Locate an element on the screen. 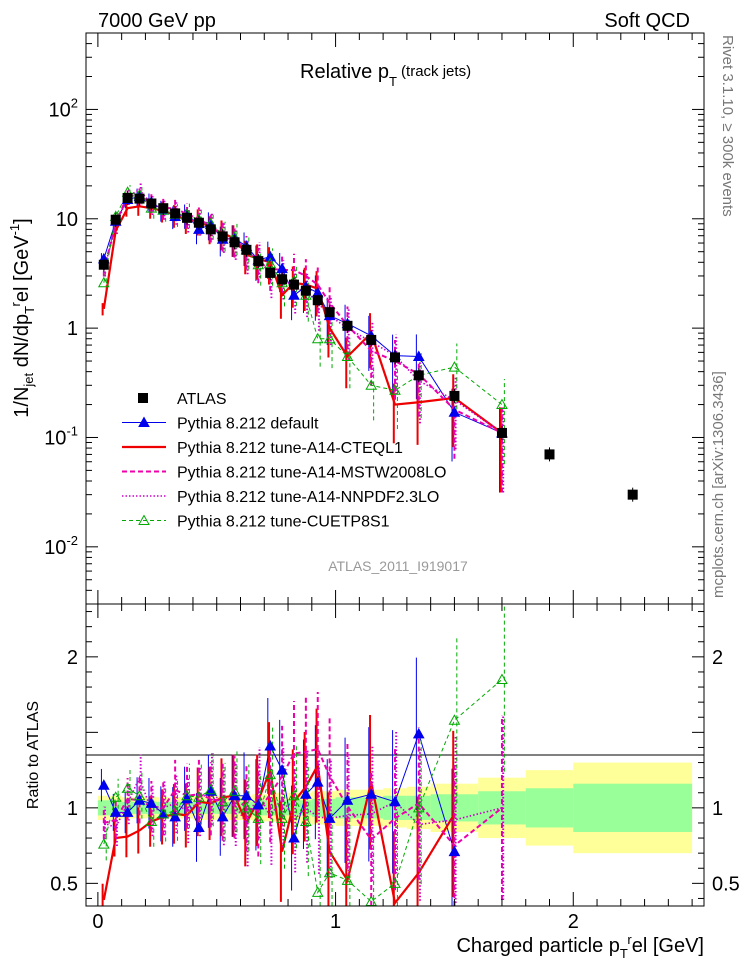 The width and height of the screenshot is (746, 972). label-part-3: el [GeV] is located at coordinates (668, 946).